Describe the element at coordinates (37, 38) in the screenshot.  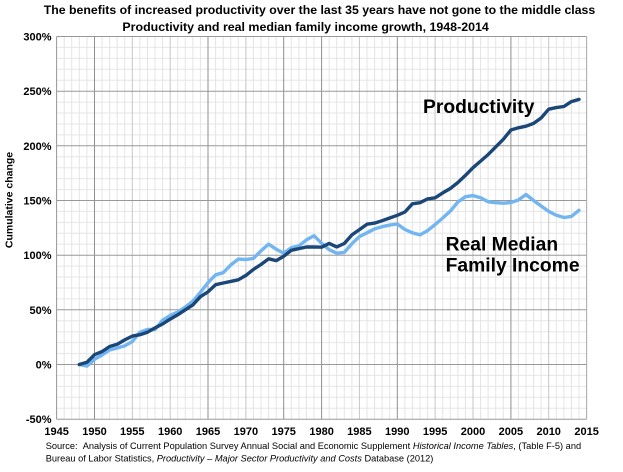
I see `svg-text: 300%` at that location.